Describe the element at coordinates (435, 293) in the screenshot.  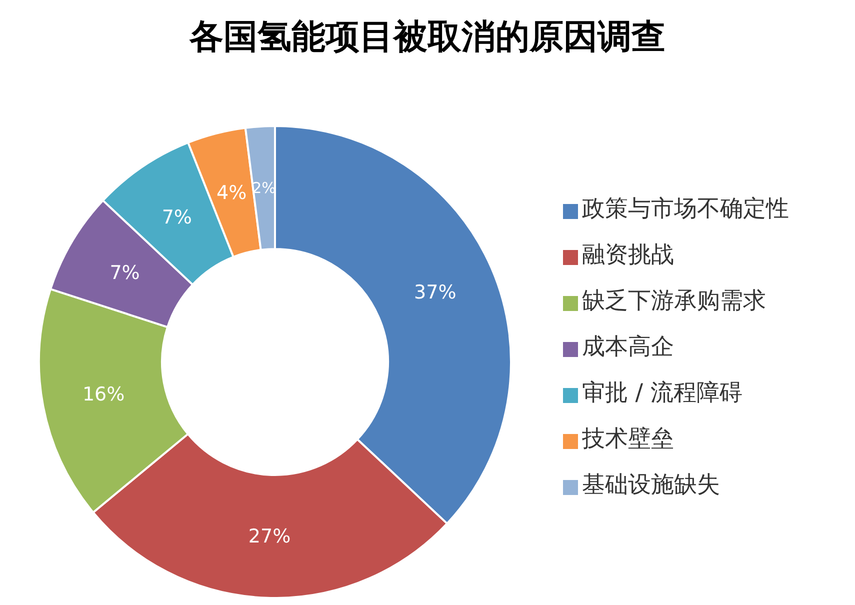
I see `data-label: 37%` at that location.